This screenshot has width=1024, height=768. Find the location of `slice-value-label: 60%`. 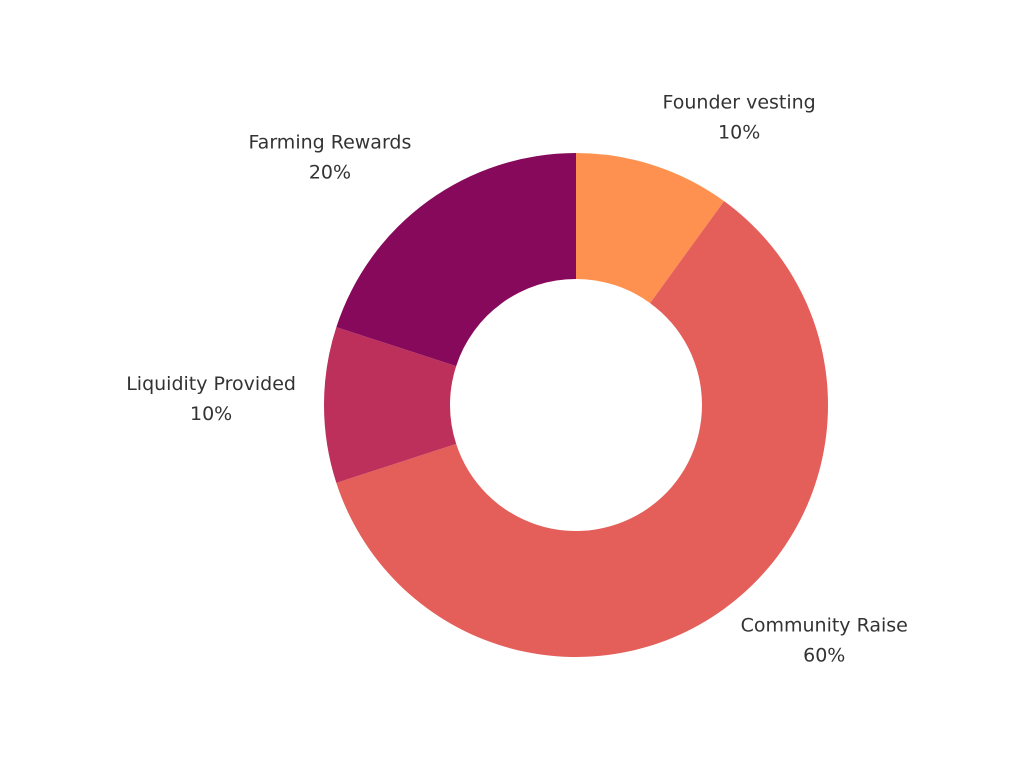

slice-value-label: 60% is located at coordinates (824, 656).